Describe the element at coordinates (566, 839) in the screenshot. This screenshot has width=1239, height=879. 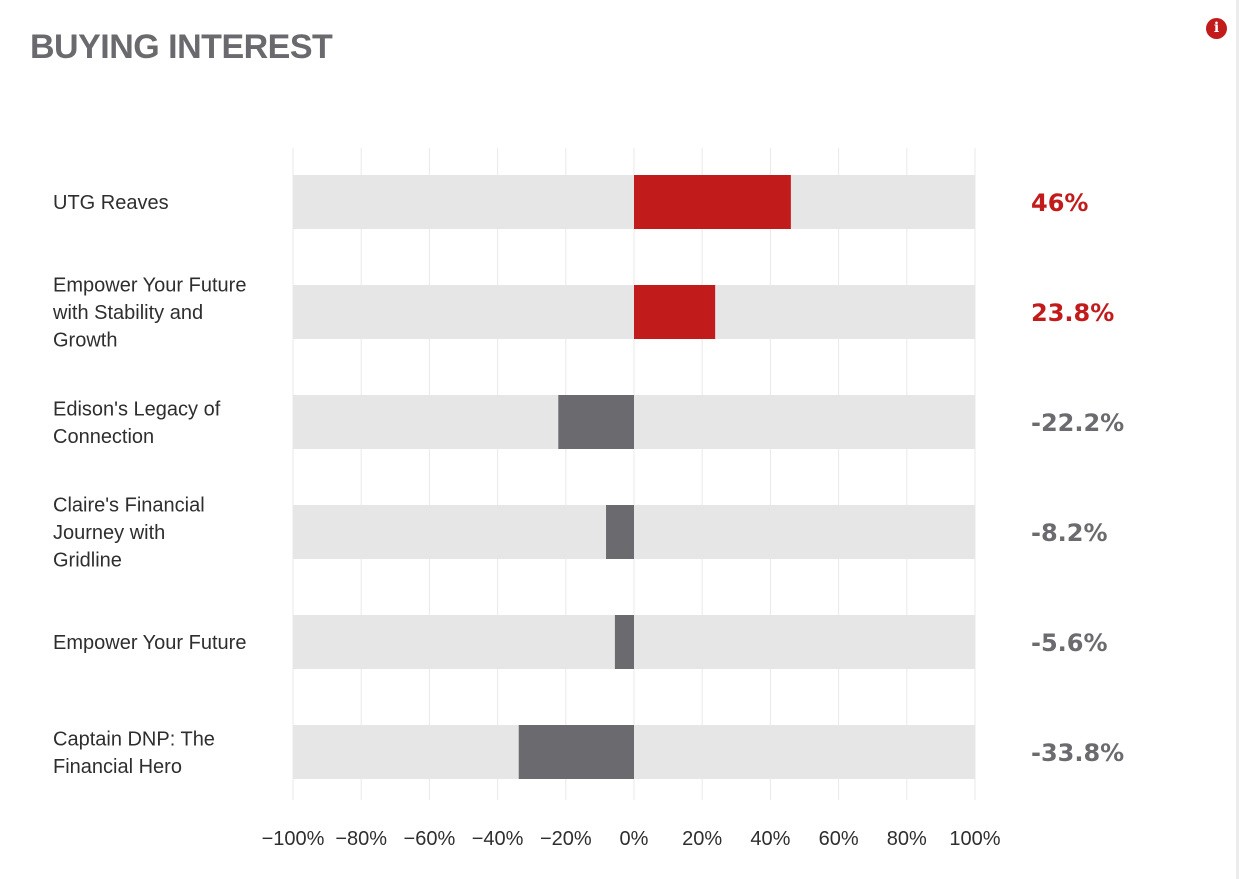
I see `x-tick-label-4: −20%` at that location.